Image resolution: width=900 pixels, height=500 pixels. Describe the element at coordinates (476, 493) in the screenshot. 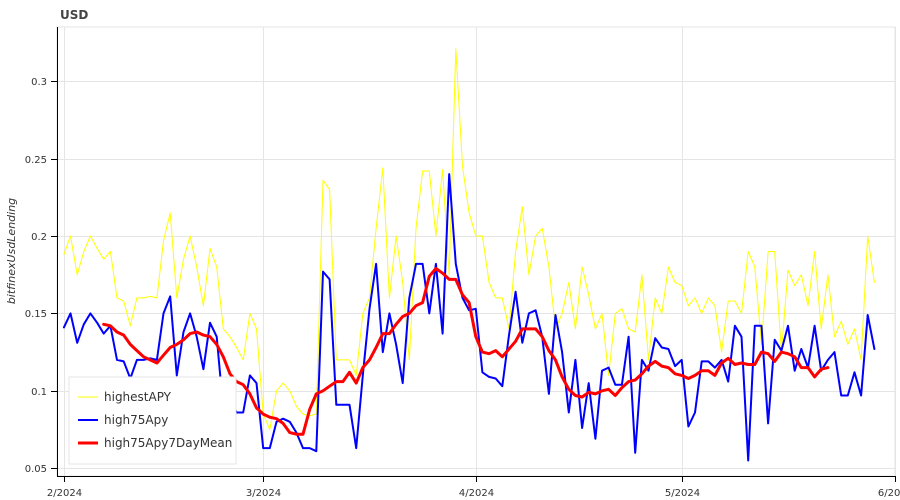

I see `x-tick-label: 4/2024` at that location.